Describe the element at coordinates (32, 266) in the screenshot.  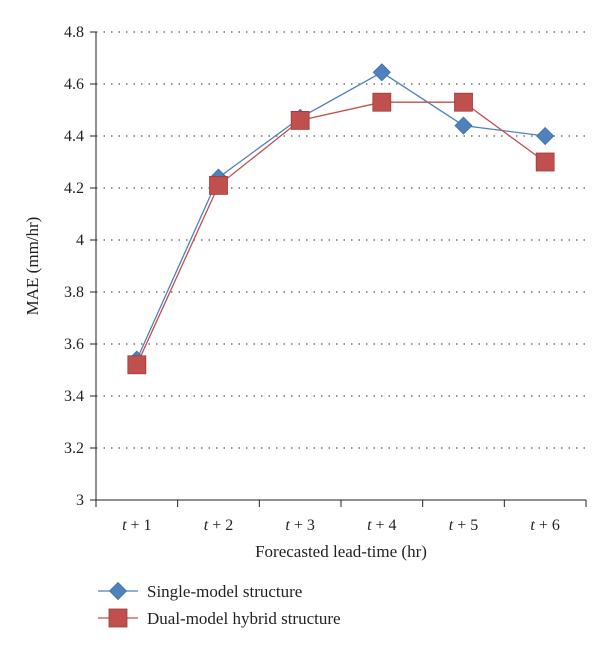
I see `y-axis-title: MAE (mm/hr)` at that location.